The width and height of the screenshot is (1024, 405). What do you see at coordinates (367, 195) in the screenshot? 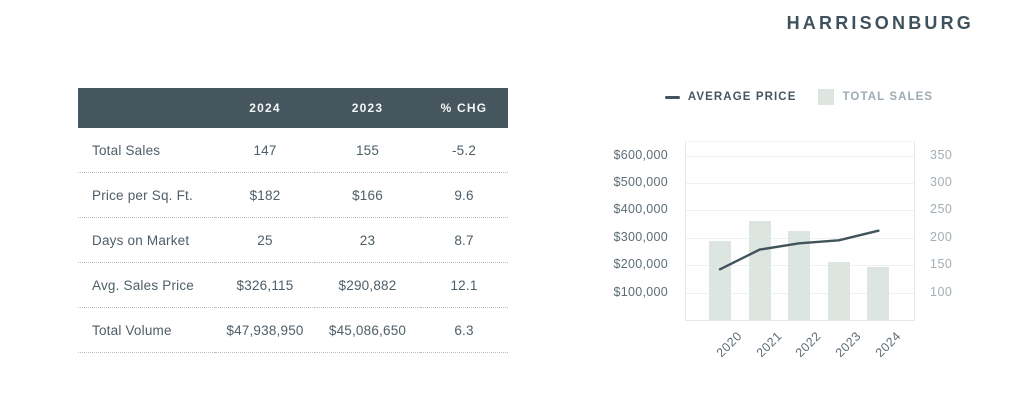
I see `value-2023: $166` at bounding box center [367, 195].